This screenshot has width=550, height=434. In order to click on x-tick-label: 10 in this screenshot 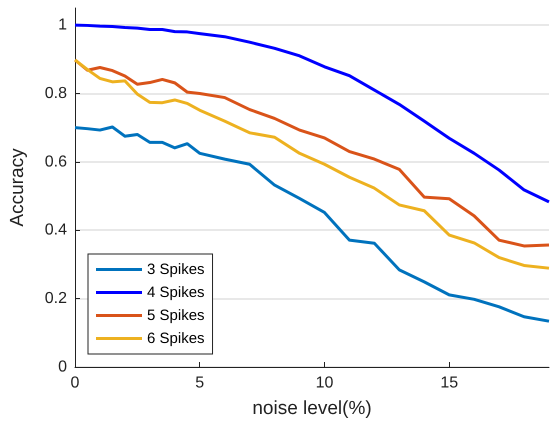, I will do `click(325, 383)`.